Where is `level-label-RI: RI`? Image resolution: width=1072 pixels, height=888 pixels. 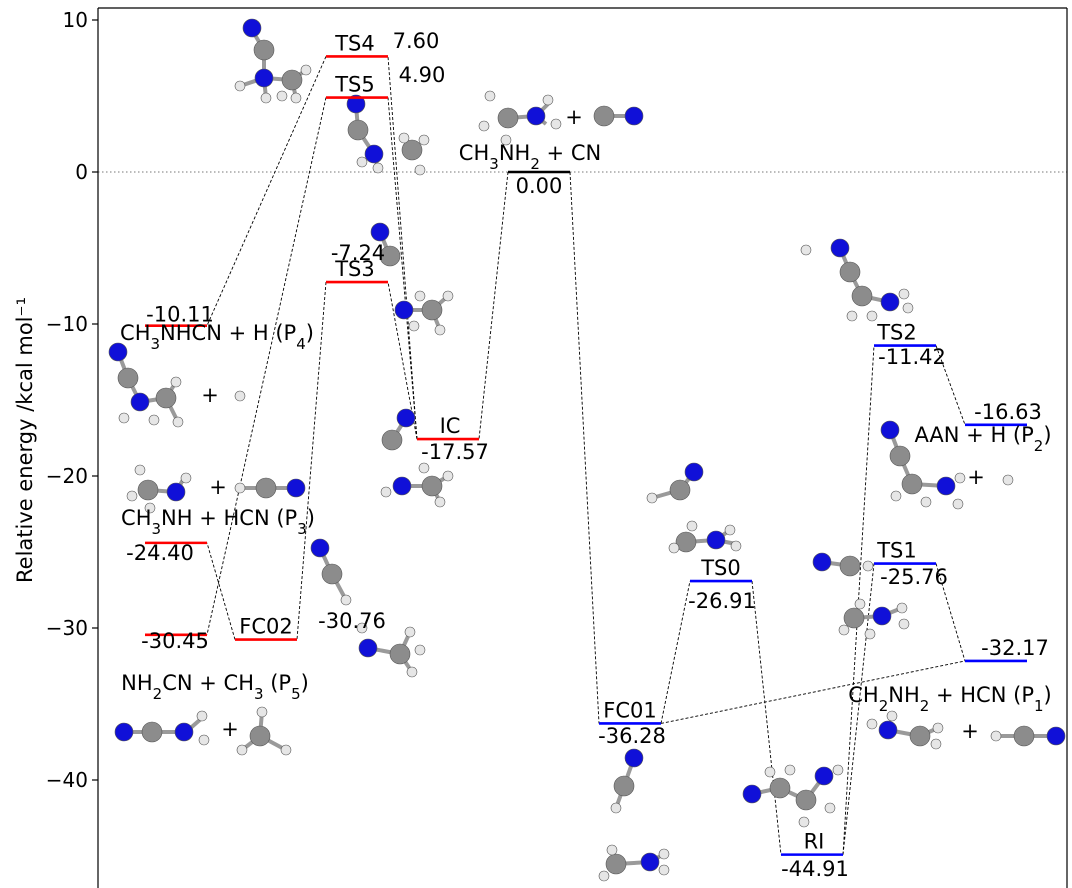
level-label-RI: RI is located at coordinates (814, 842).